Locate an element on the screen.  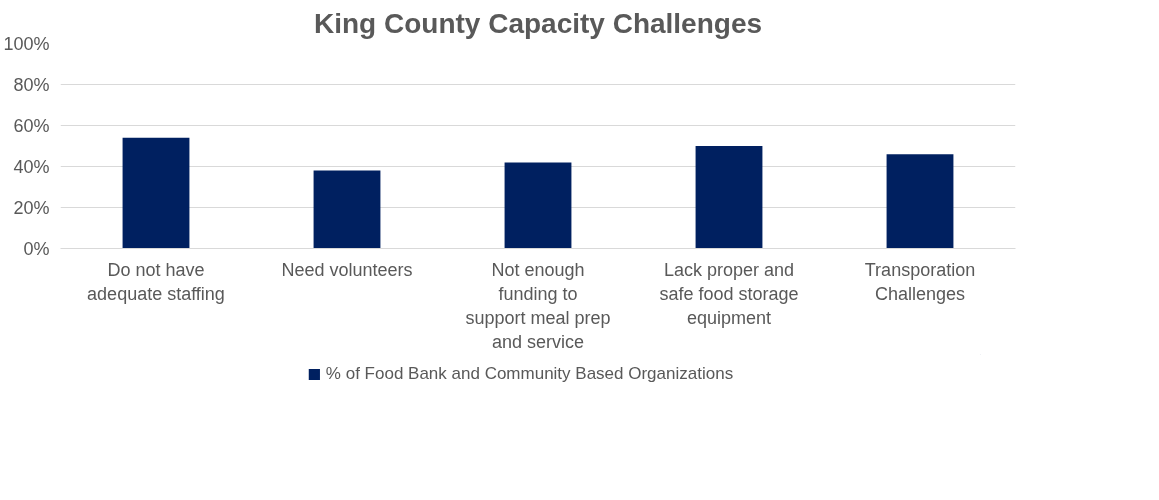
x-tick-label: Need volunteers is located at coordinates (347, 269).